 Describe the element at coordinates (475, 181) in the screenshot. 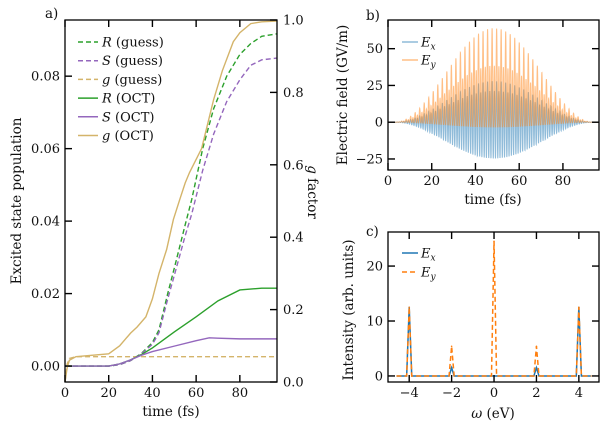

I see `panel-b-xtick-label: 40` at that location.